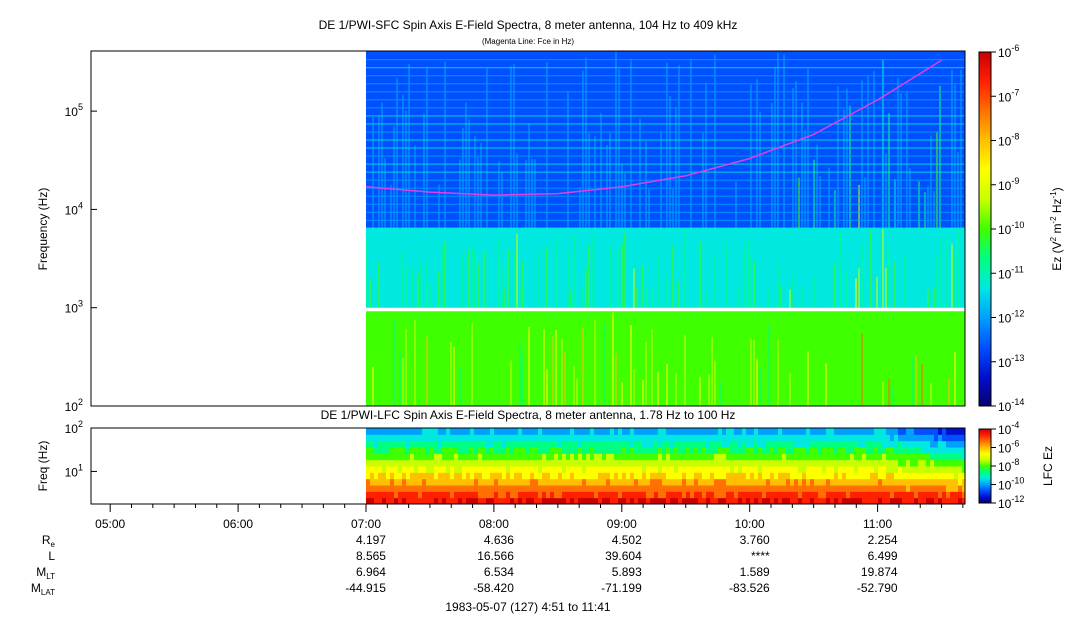  What do you see at coordinates (755, 572) in the screenshot?
I see `ephemeris-value: 1.589` at bounding box center [755, 572].